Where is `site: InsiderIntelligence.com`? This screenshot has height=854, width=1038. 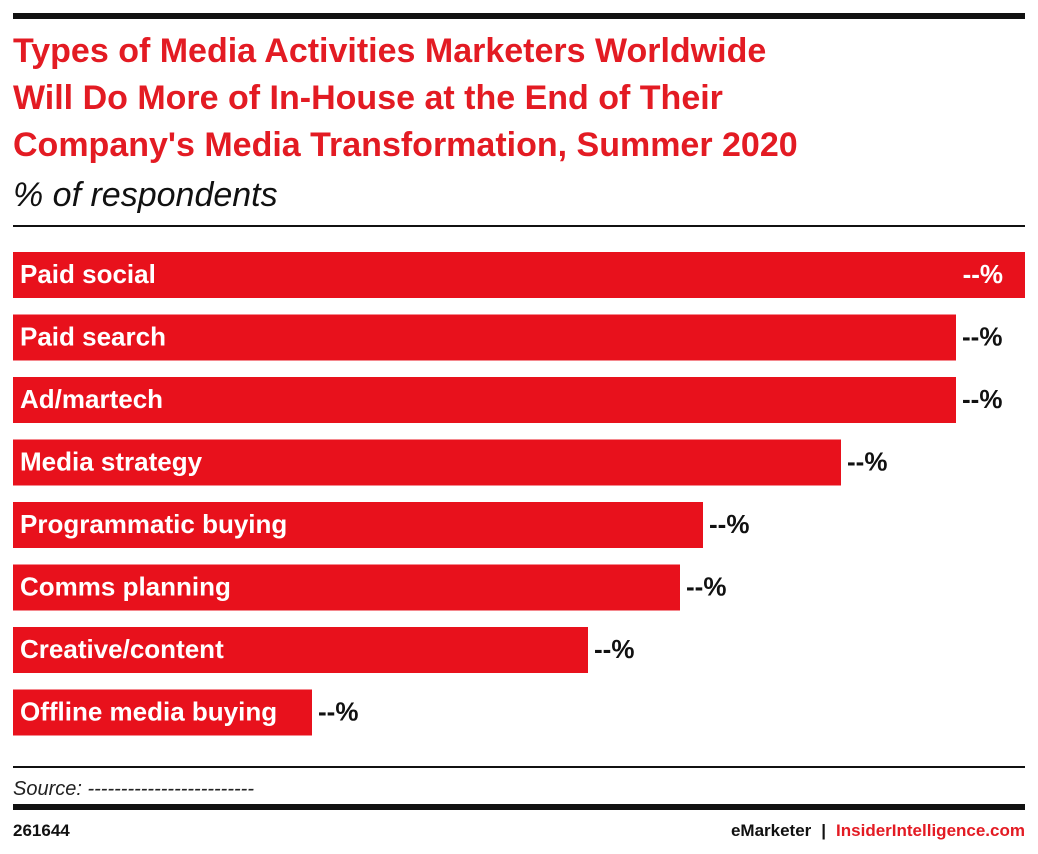 site: InsiderIntelligence.com is located at coordinates (930, 830).